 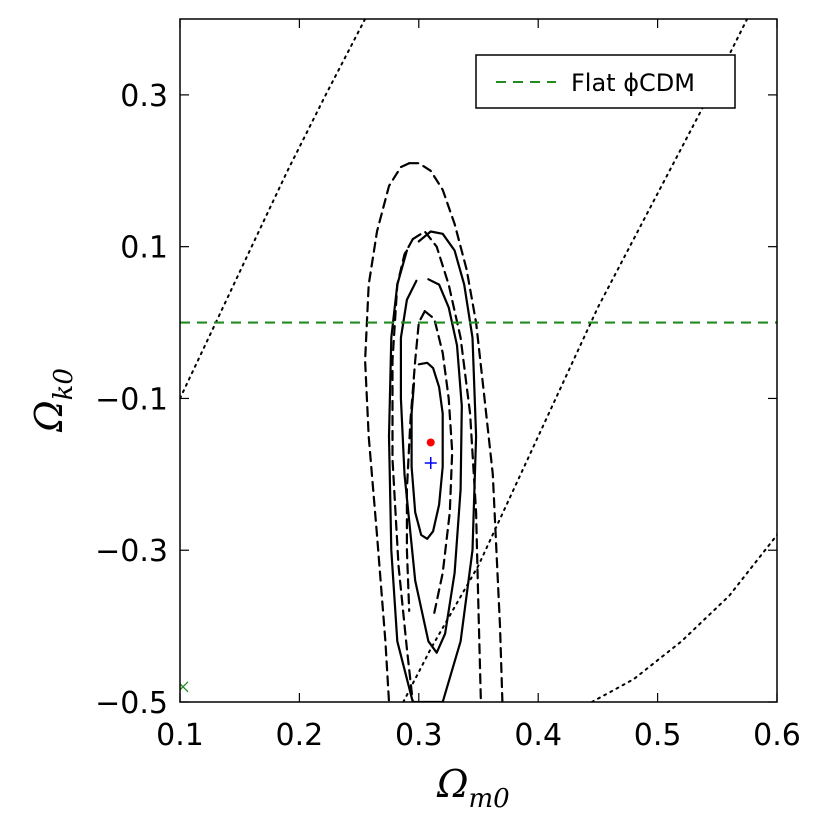 What do you see at coordinates (144, 96) in the screenshot?
I see `y-tick-label: 0.3` at bounding box center [144, 96].